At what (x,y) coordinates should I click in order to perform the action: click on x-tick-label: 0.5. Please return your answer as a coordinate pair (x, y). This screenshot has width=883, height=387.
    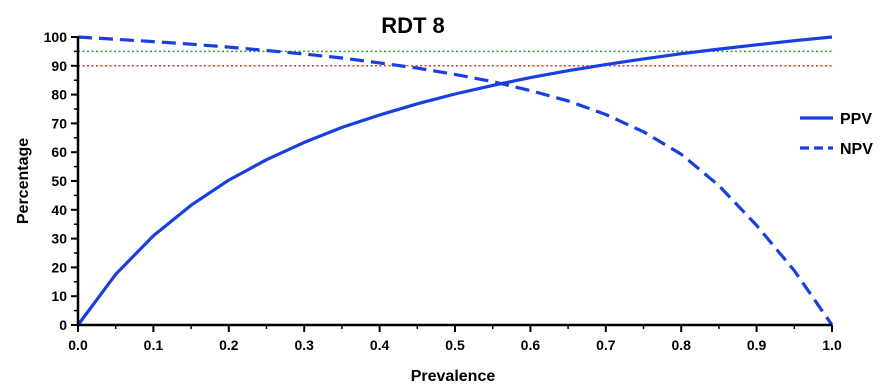
    Looking at the image, I should click on (455, 345).